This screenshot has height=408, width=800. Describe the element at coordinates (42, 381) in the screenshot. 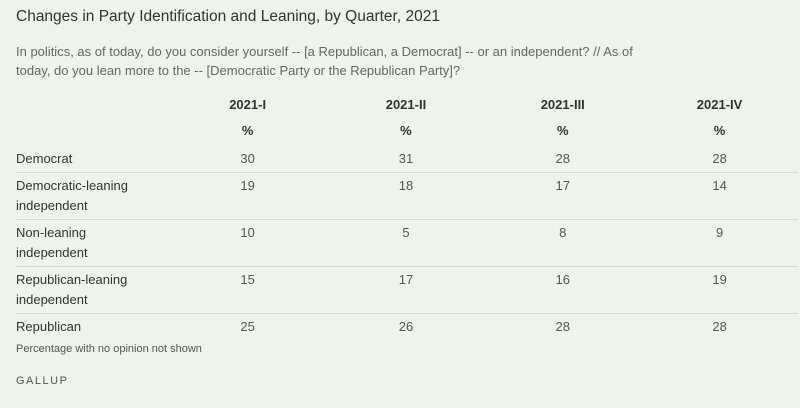

I see `source: GALLUP` at that location.